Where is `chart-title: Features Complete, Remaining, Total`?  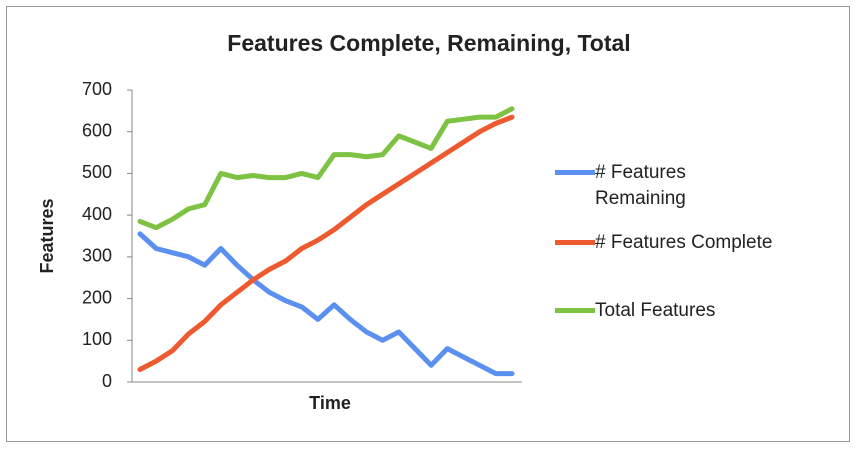 chart-title: Features Complete, Remaining, Total is located at coordinates (428, 43).